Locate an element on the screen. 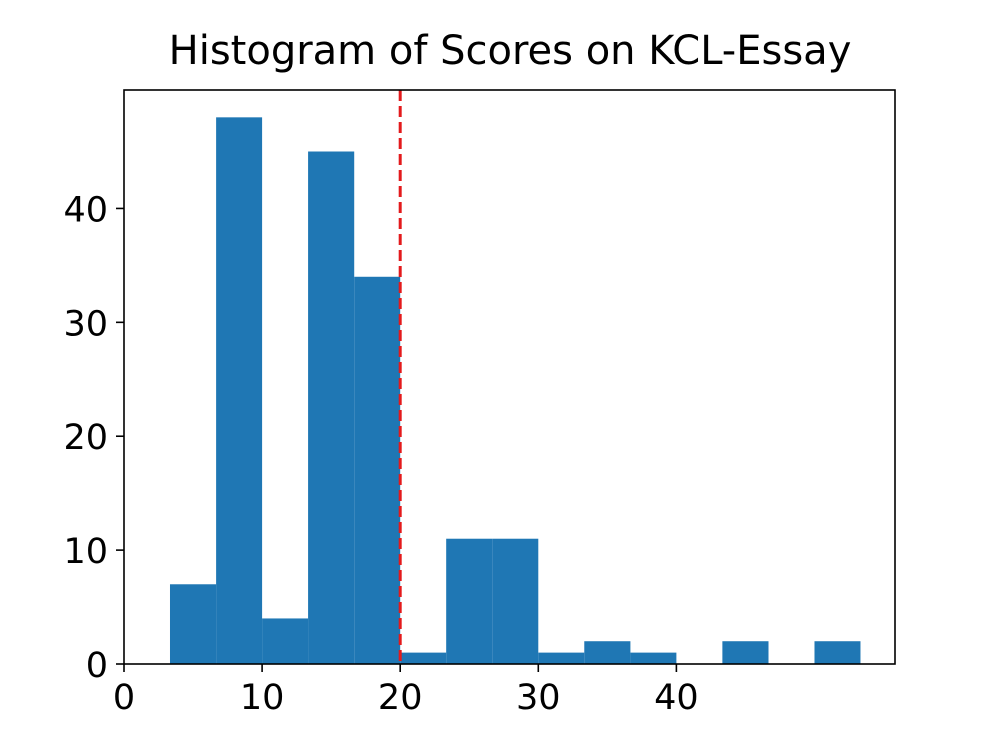  x-tick-label: 0 is located at coordinates (124, 698).